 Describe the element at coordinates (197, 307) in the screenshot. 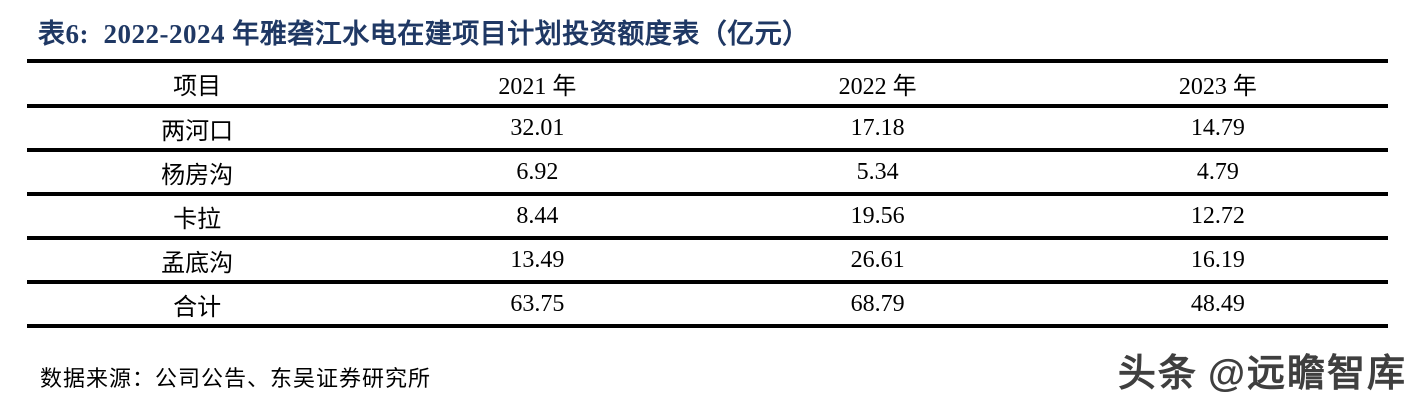

I see `project-name: 合计` at that location.